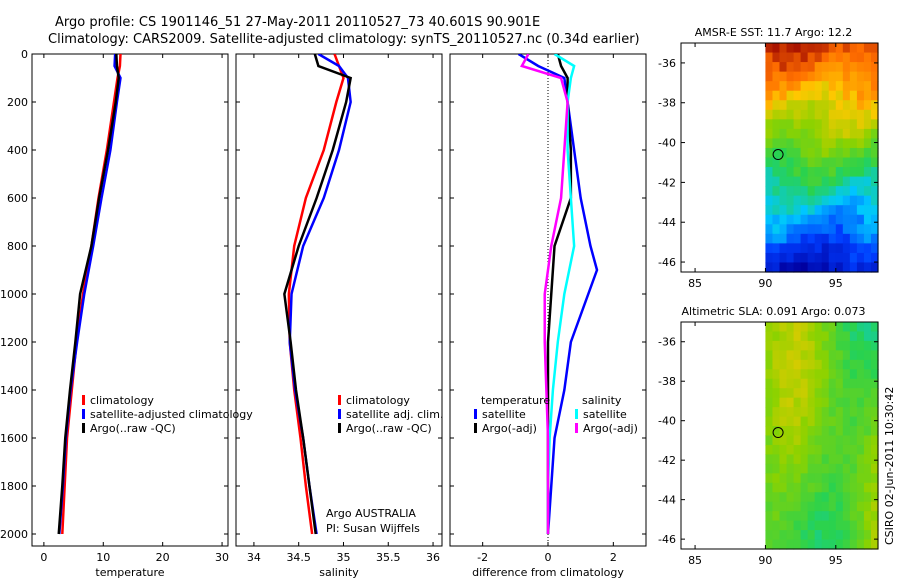 The height and width of the screenshot is (584, 900). Describe the element at coordinates (298, 557) in the screenshot. I see `x-tick-label: 34.5` at that location.